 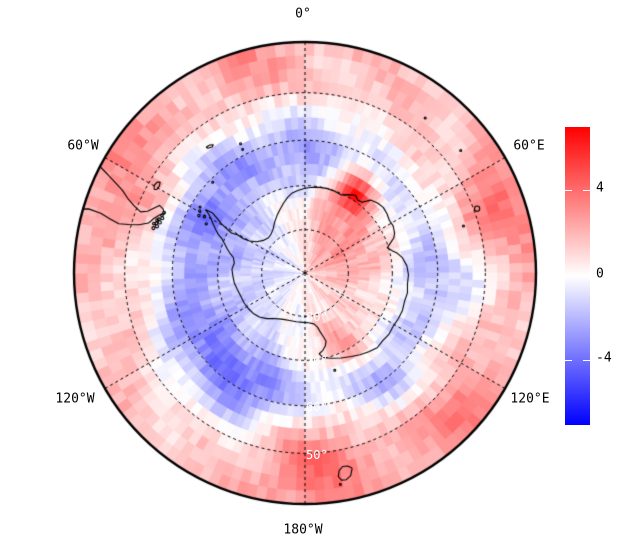 I want to click on latitude-label-50s: 50°, so click(x=317, y=455).